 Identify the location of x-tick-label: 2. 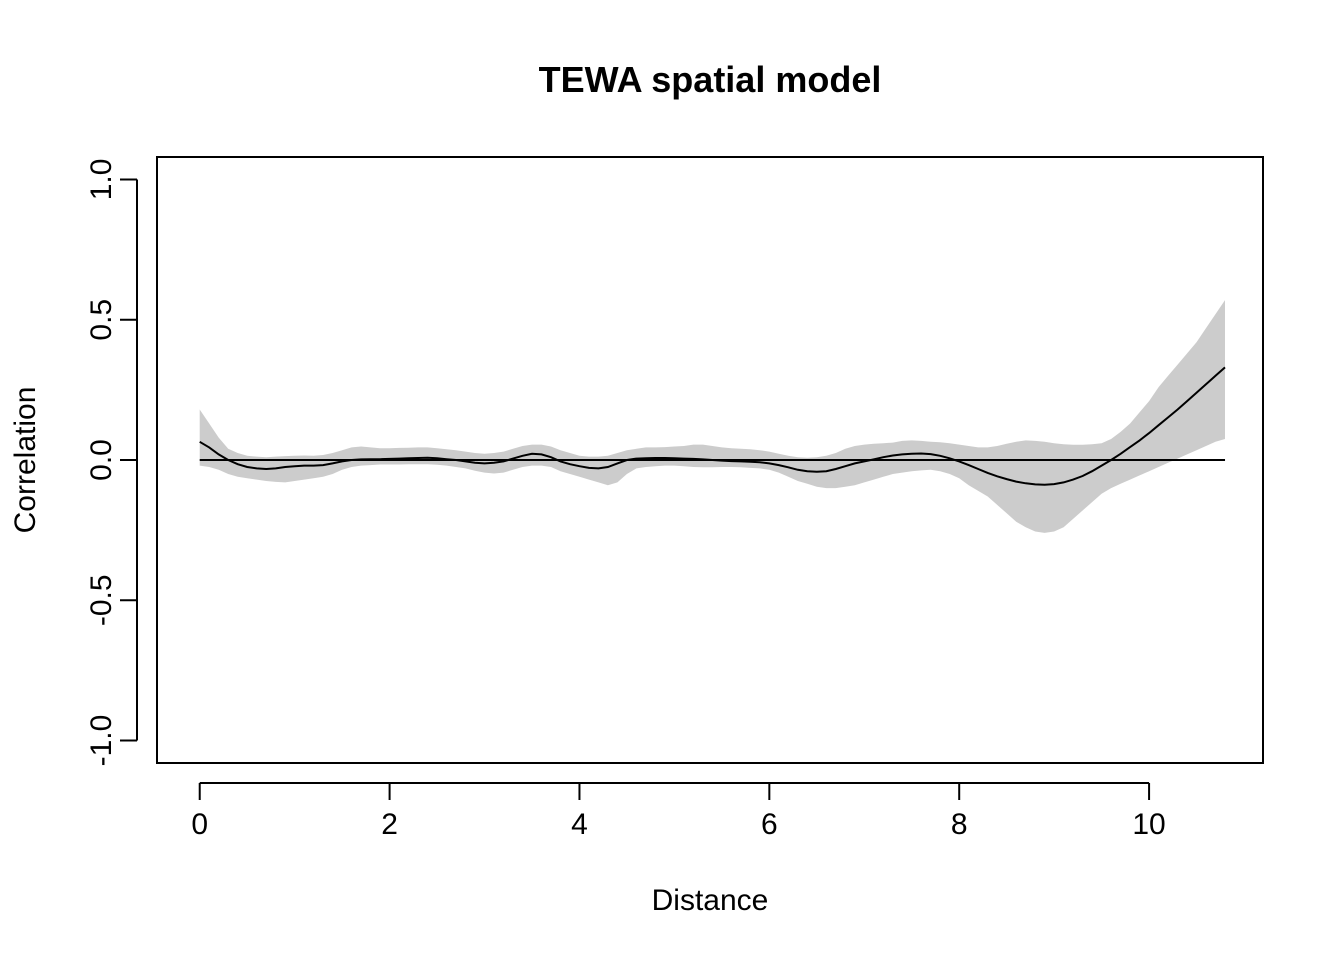
(389, 824).